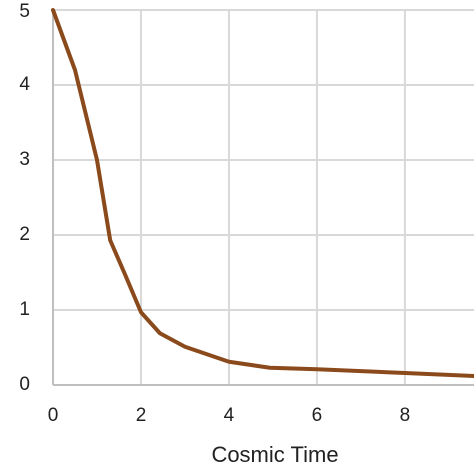 This screenshot has width=474, height=474. Describe the element at coordinates (24, 11) in the screenshot. I see `y-tick-label: 5` at that location.